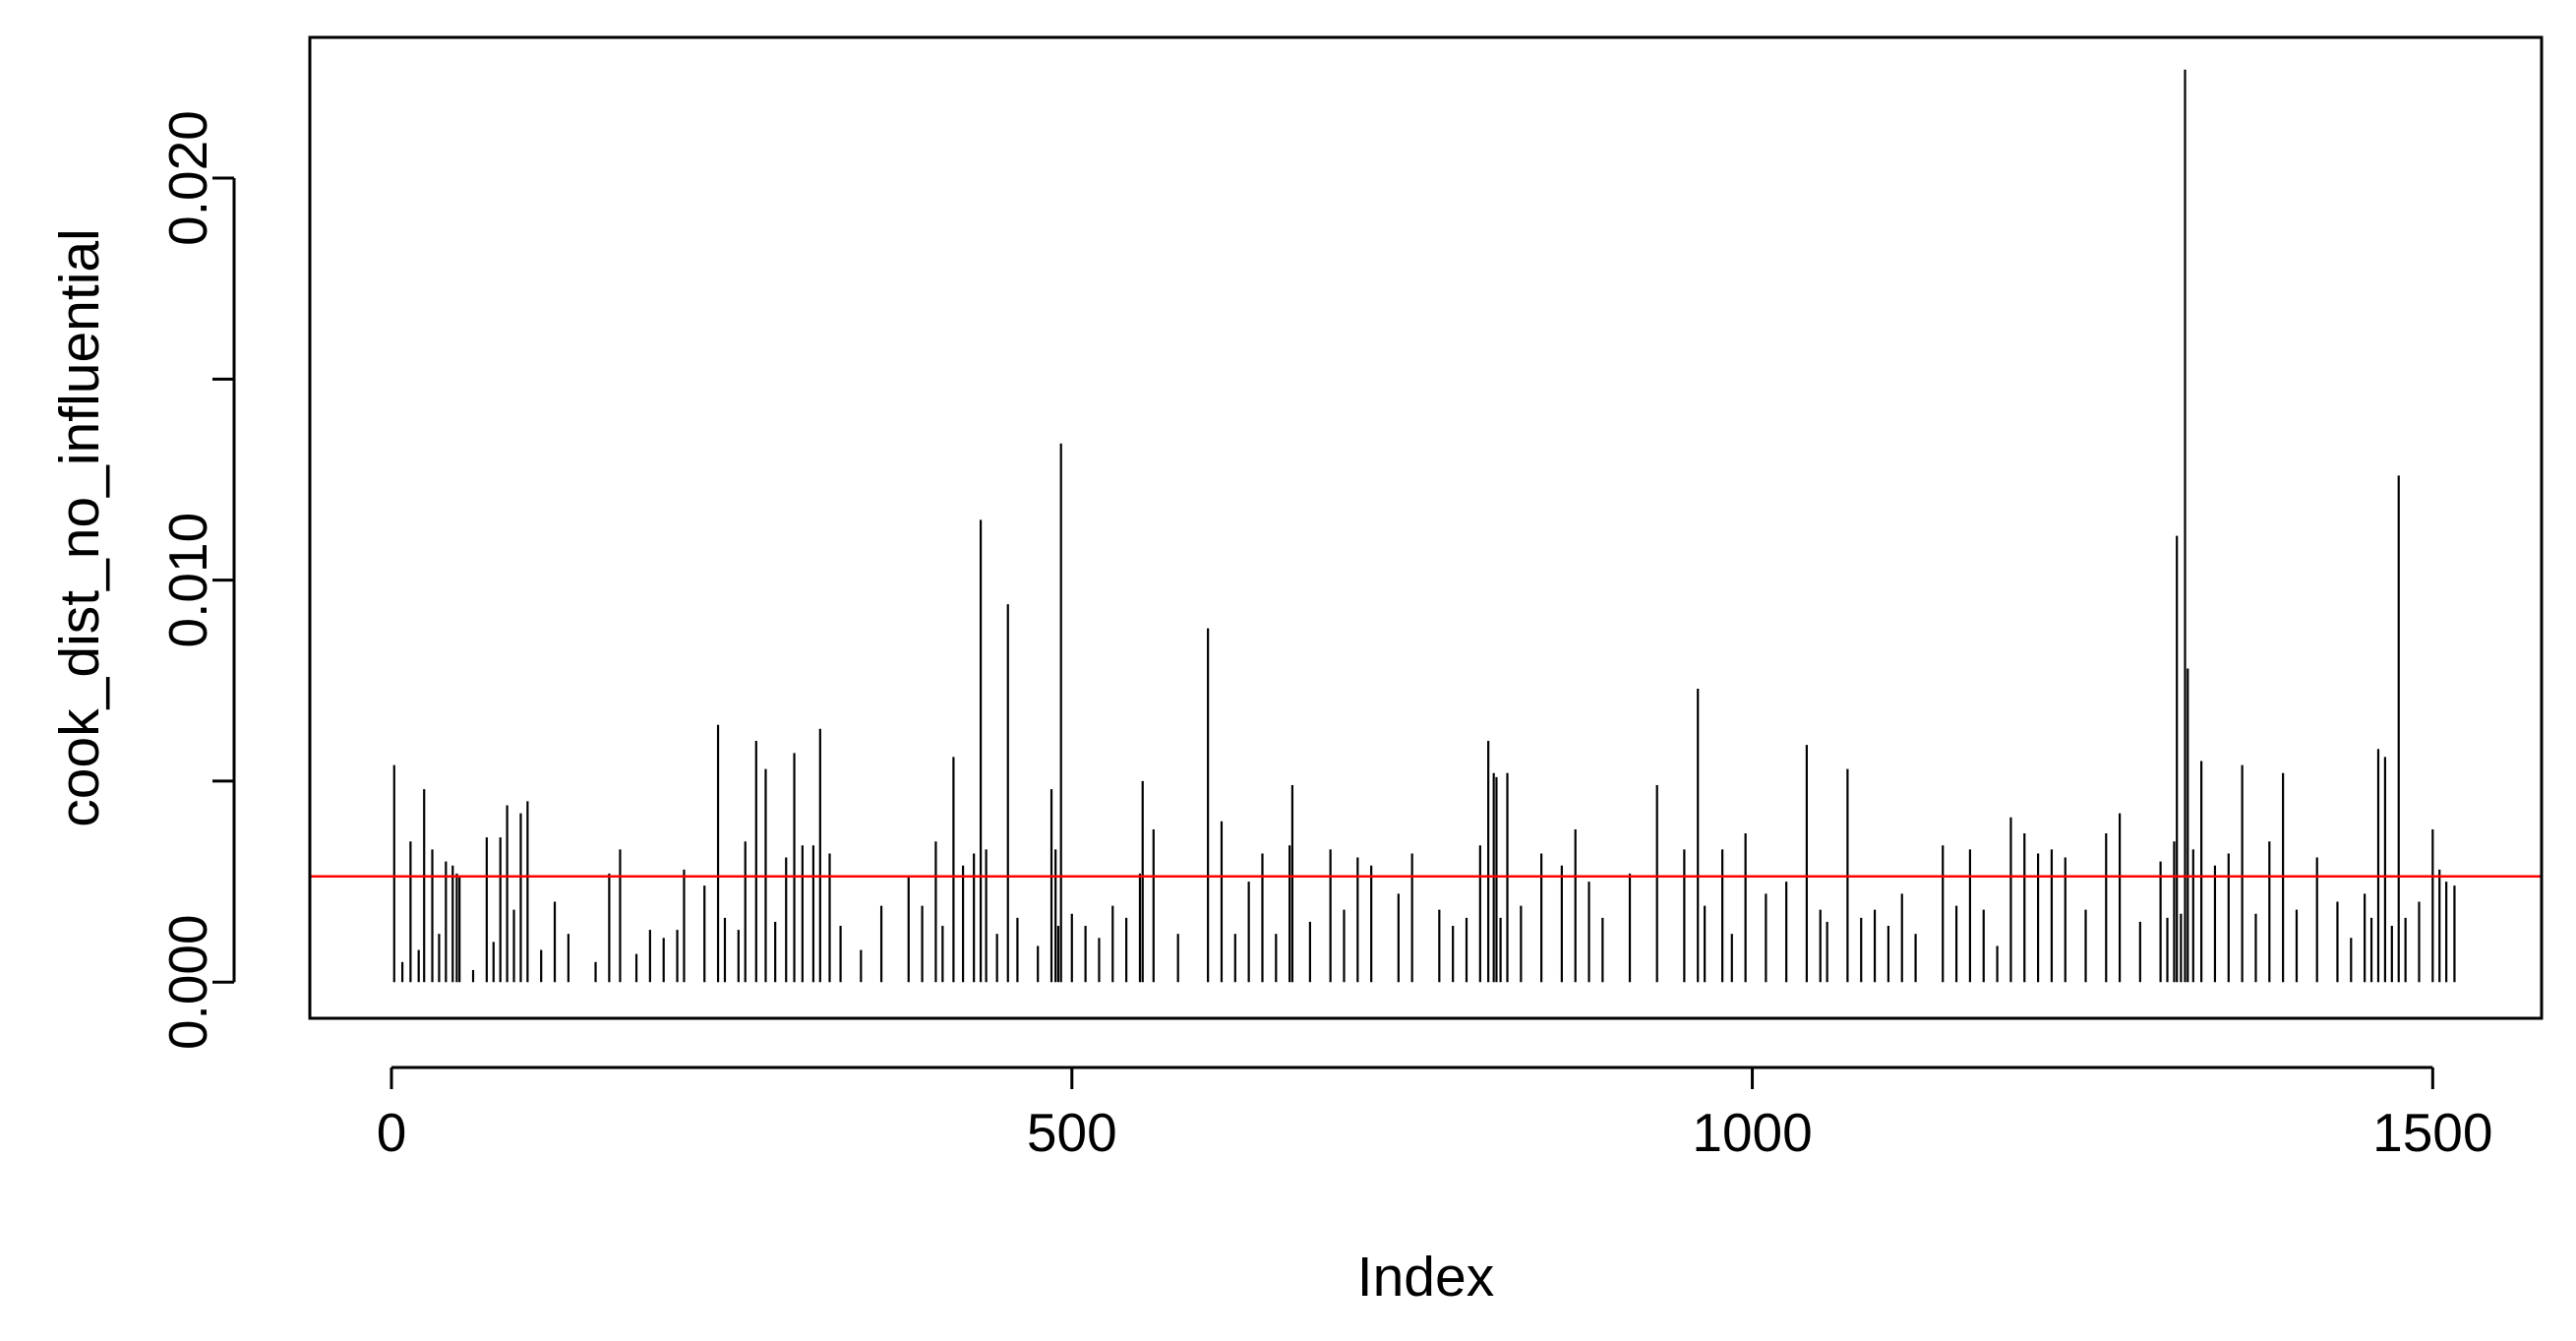  I want to click on x-tick-label: 500, so click(1072, 1133).